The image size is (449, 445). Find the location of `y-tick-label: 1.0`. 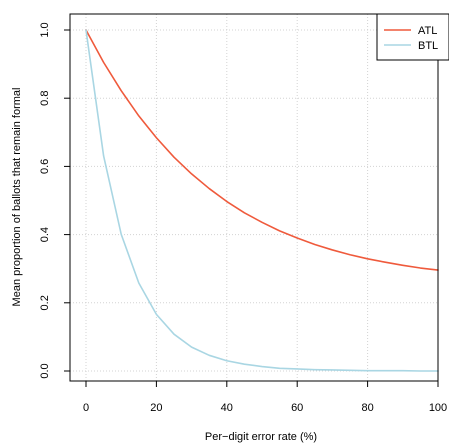

y-tick-label: 1.0 is located at coordinates (45, 29).